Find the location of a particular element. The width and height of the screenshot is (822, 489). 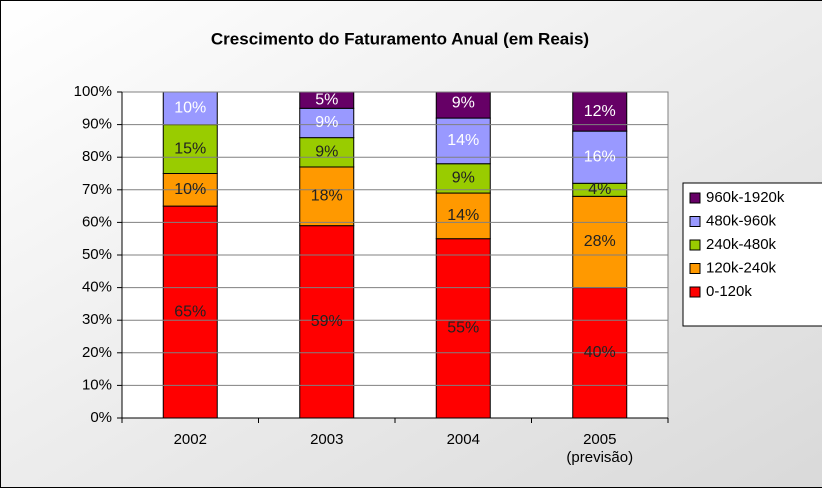

legend-label: 240k-480k is located at coordinates (741, 244).